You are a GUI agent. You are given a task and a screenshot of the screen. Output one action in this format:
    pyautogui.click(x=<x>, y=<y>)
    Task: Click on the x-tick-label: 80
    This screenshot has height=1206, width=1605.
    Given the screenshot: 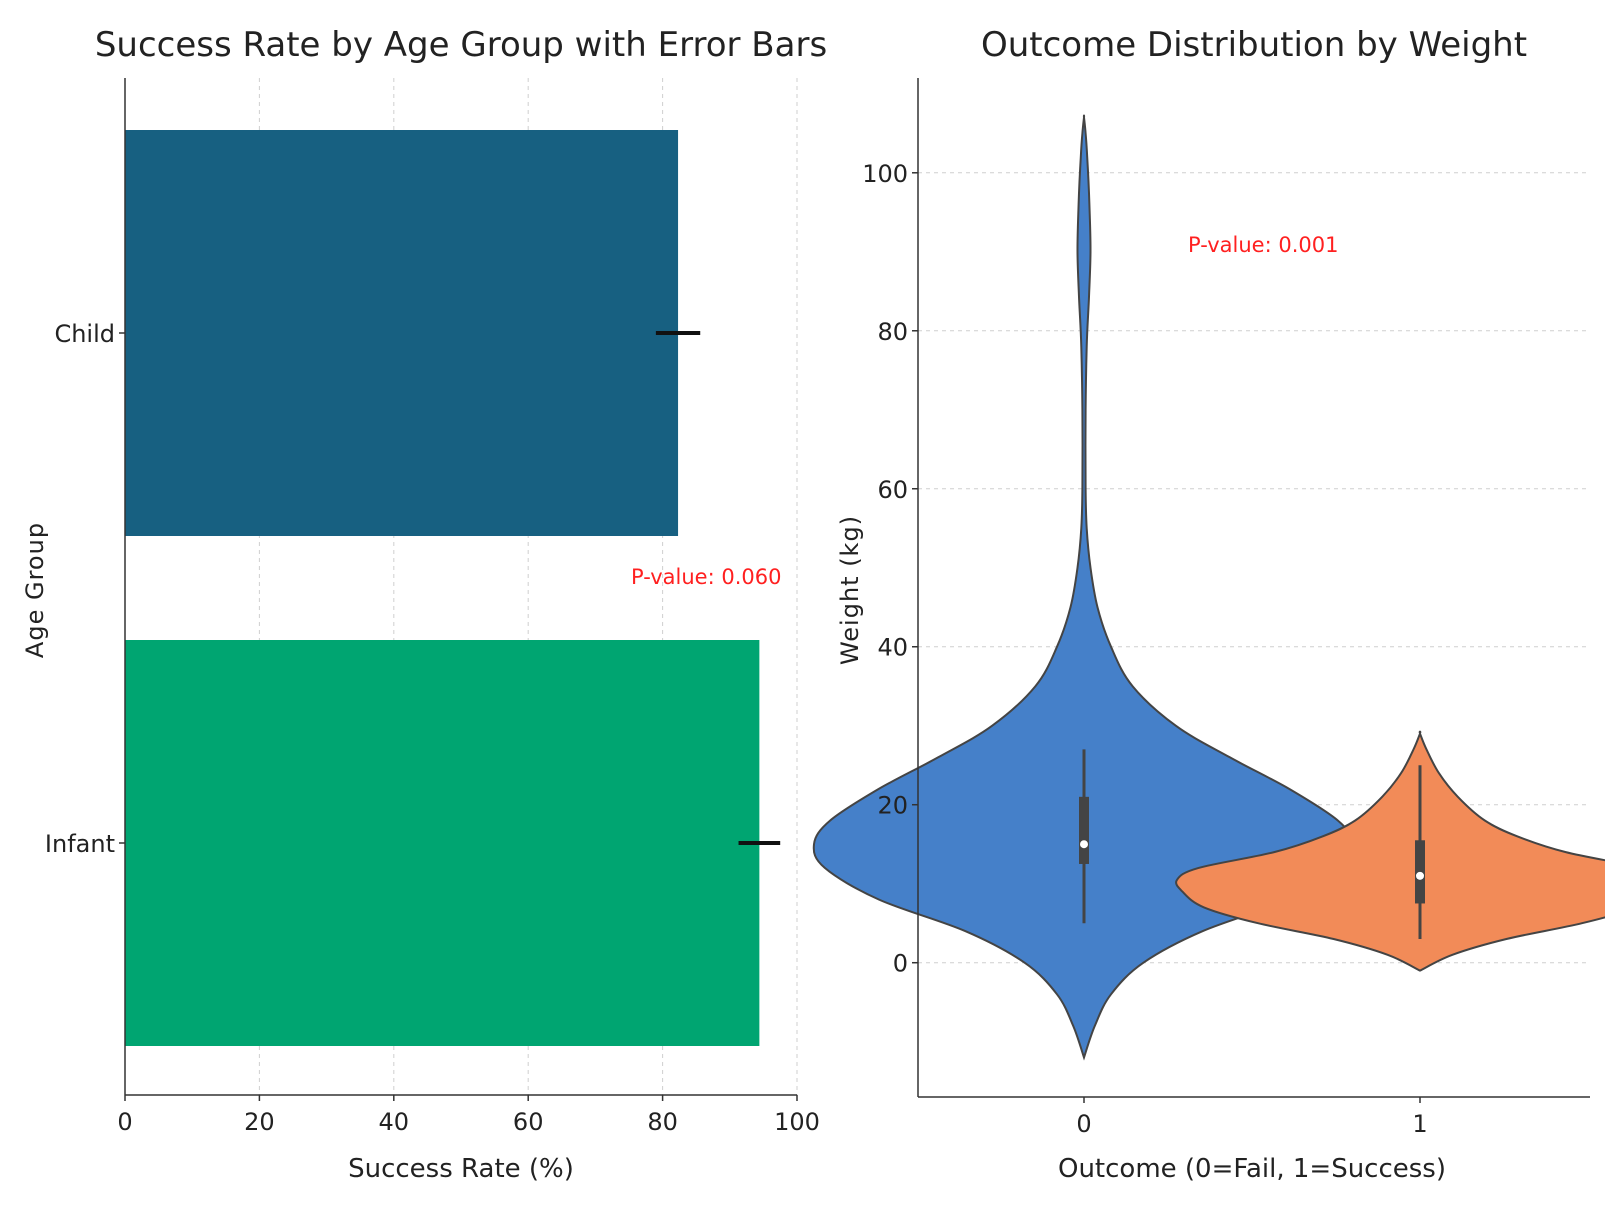 What is the action you would take?
    pyautogui.click(x=662, y=1122)
    